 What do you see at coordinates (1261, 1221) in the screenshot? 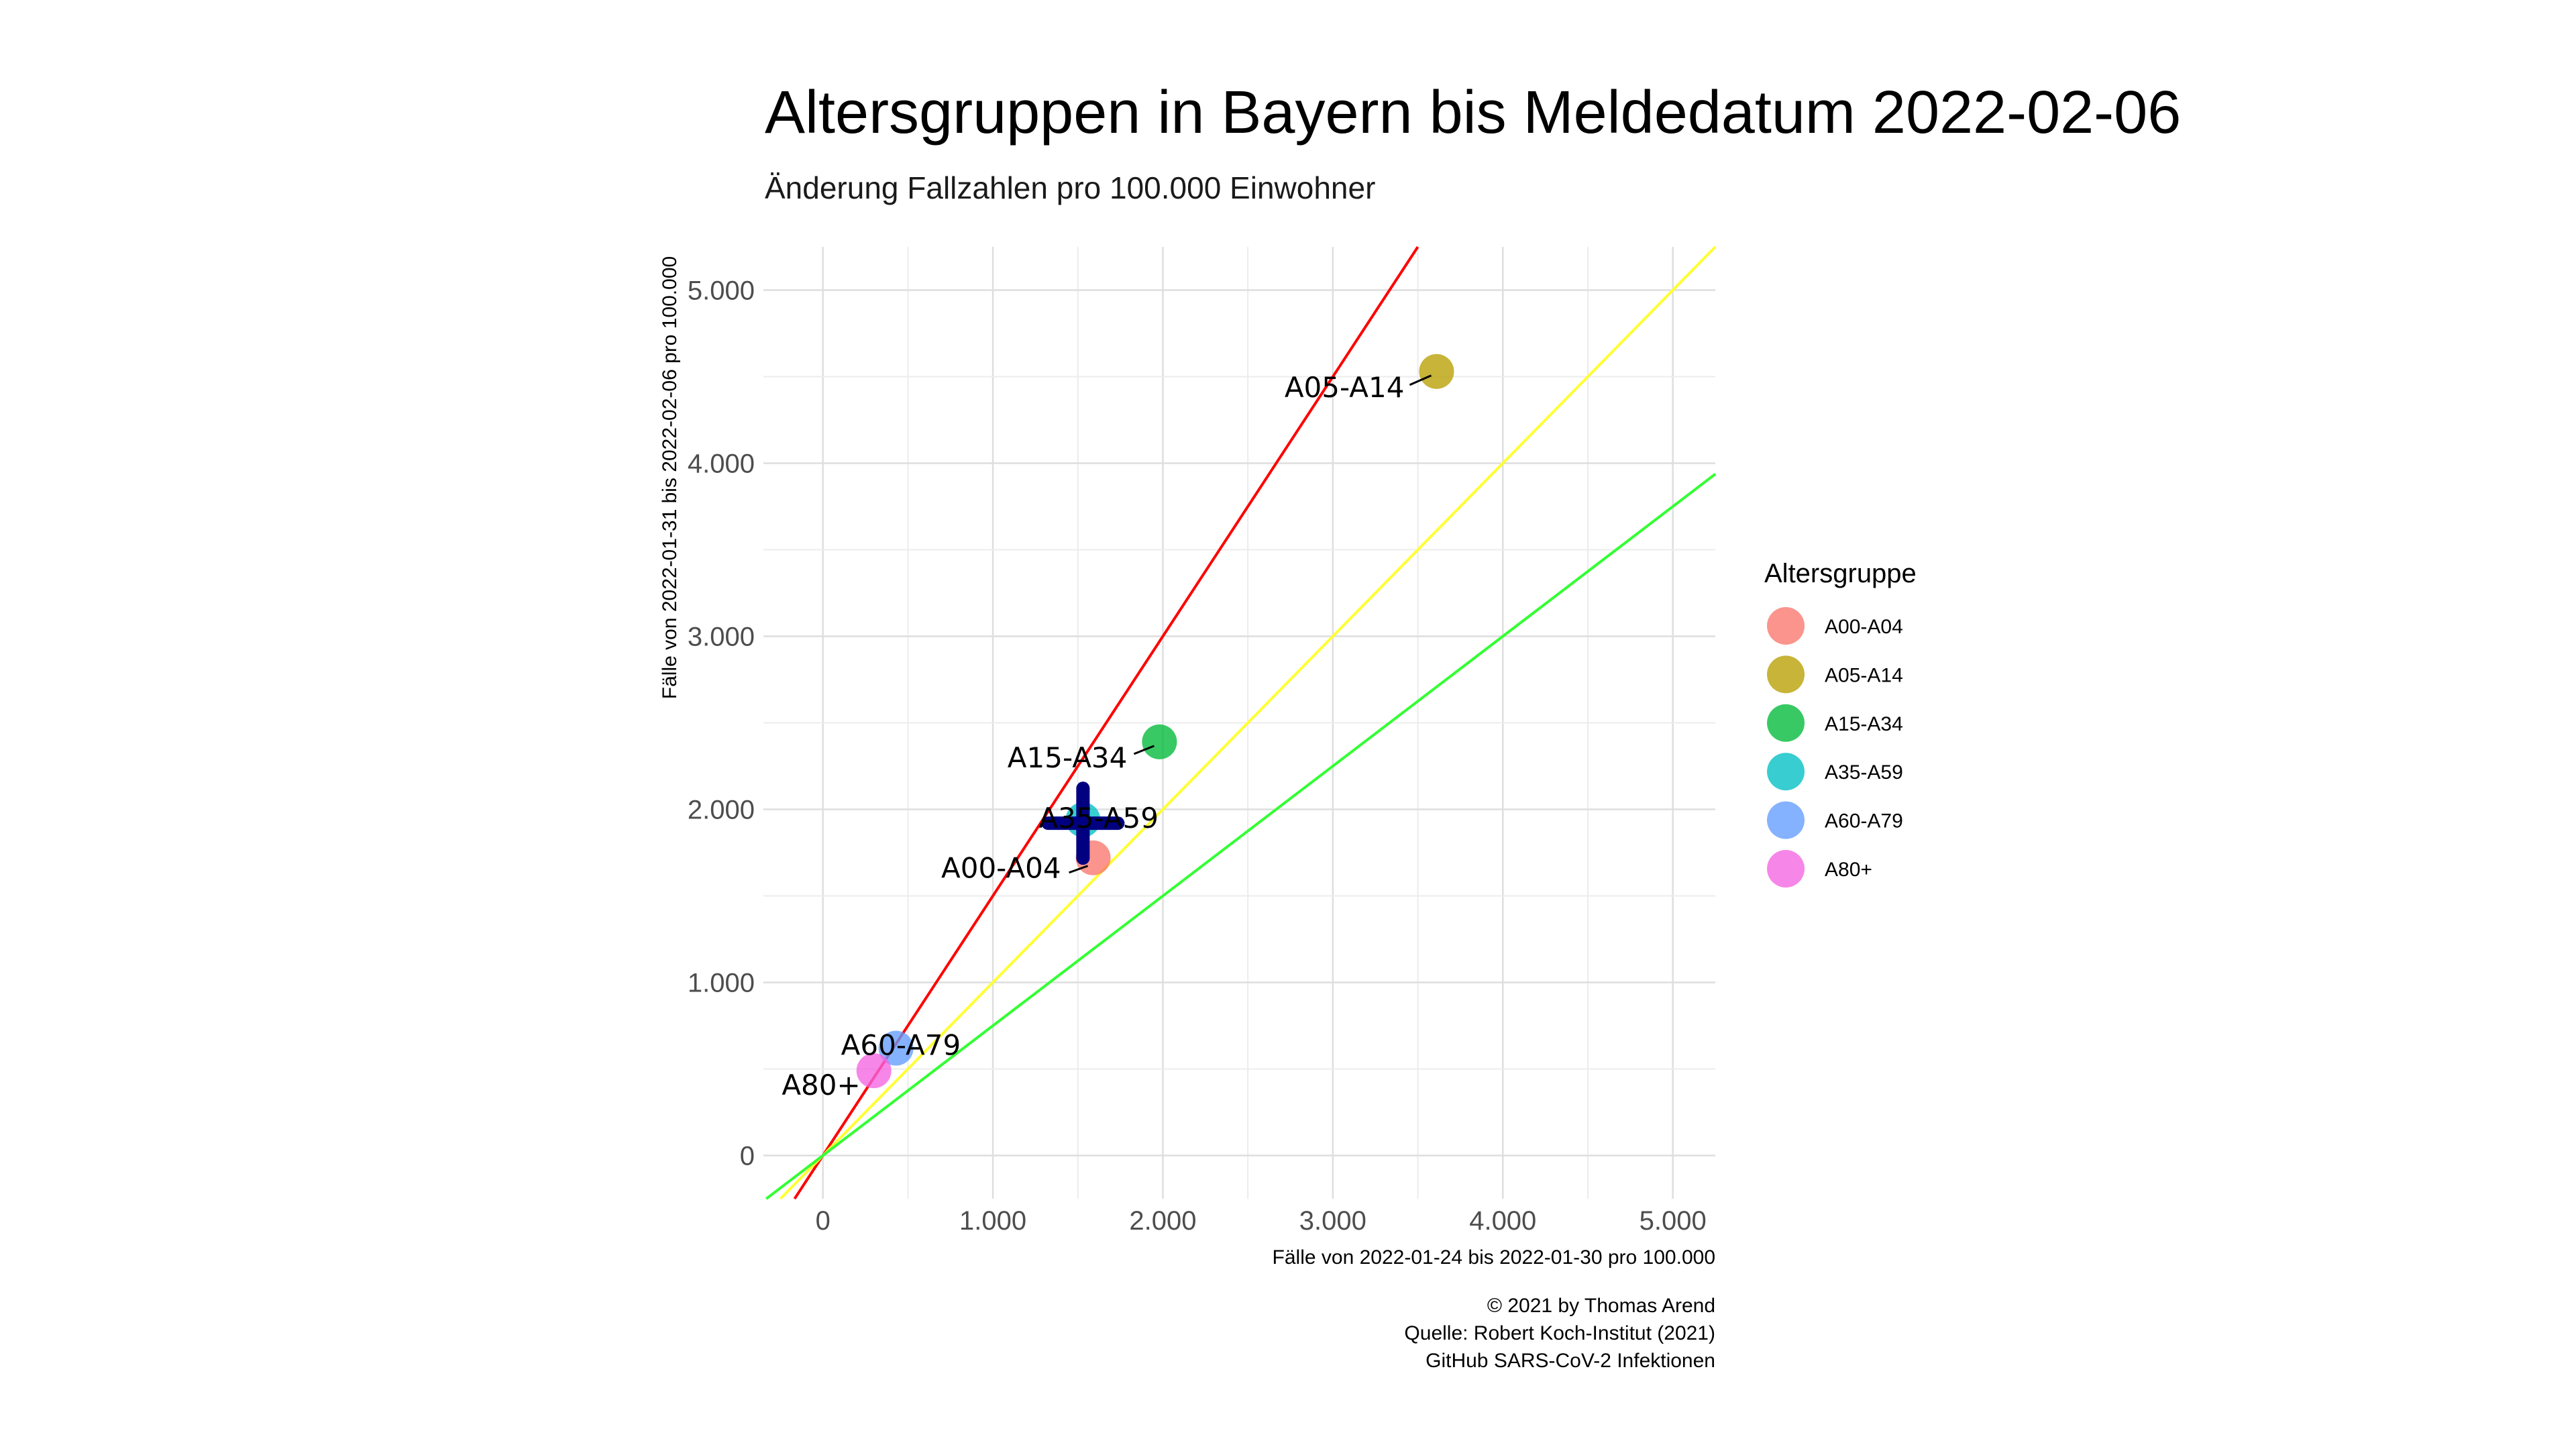
I see `x-tick-labels: 0 1.000 2.000 3.000 4.000 5.000` at bounding box center [1261, 1221].